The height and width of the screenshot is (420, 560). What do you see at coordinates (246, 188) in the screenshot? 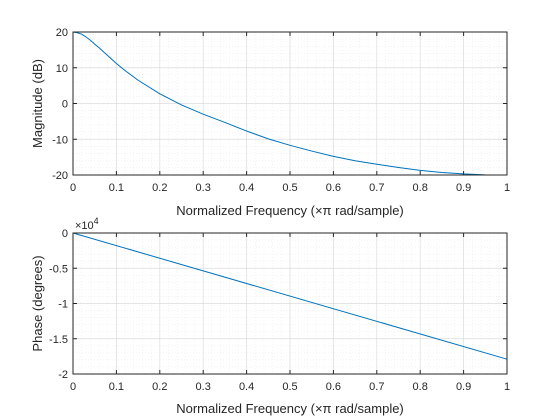
I see `magnitude-x-tick-label: 0.4` at bounding box center [246, 188].